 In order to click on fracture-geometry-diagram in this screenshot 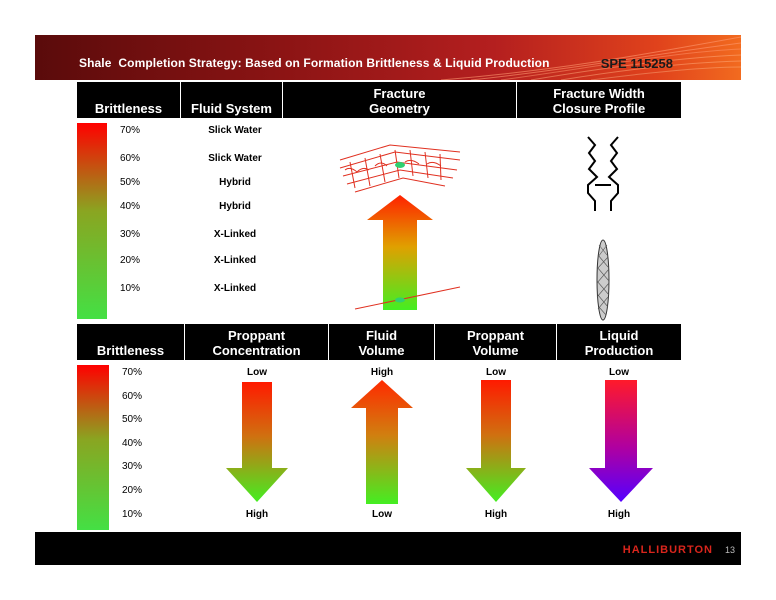, I will do `click(400, 227)`.